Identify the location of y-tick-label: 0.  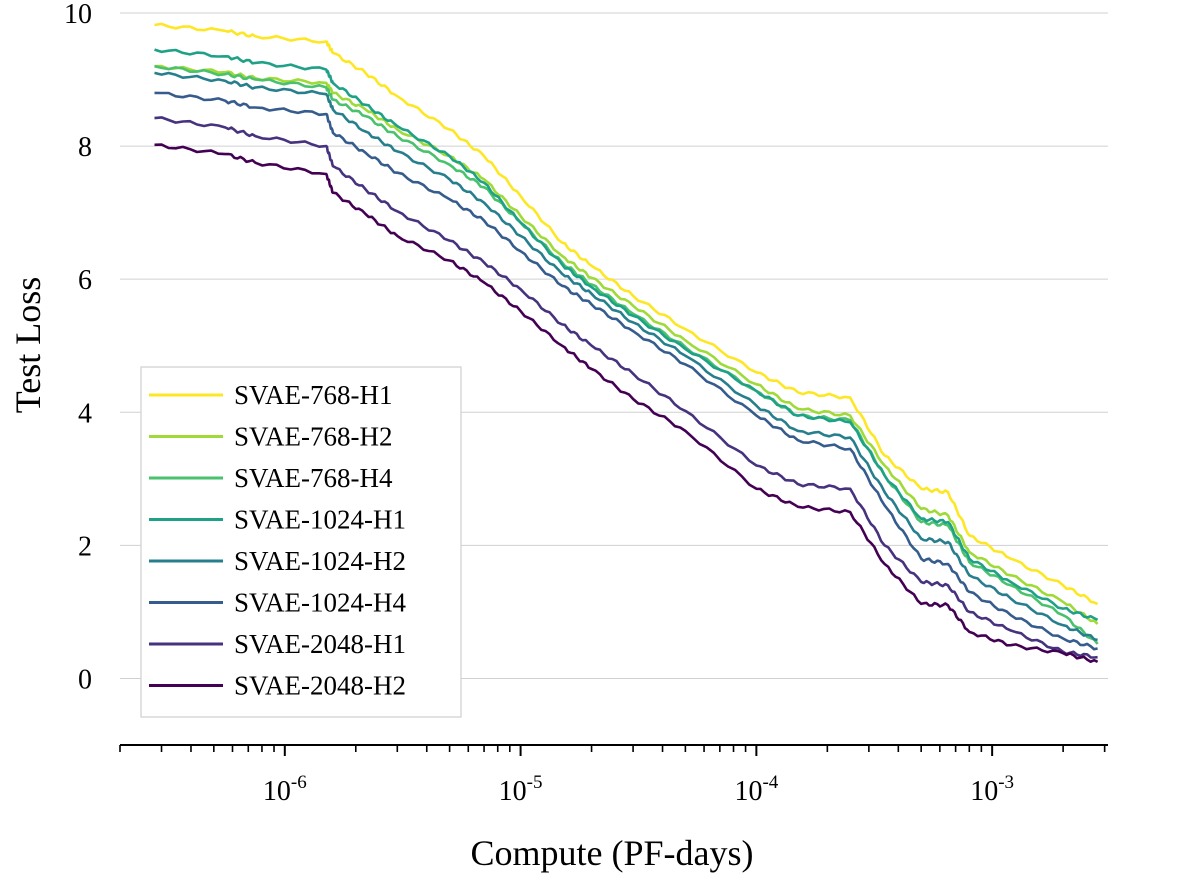
(85, 679).